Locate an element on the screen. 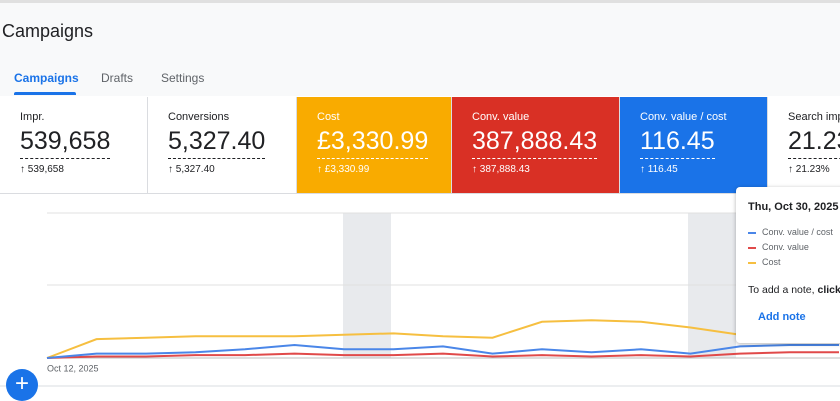  tab-indicator is located at coordinates (45, 93).